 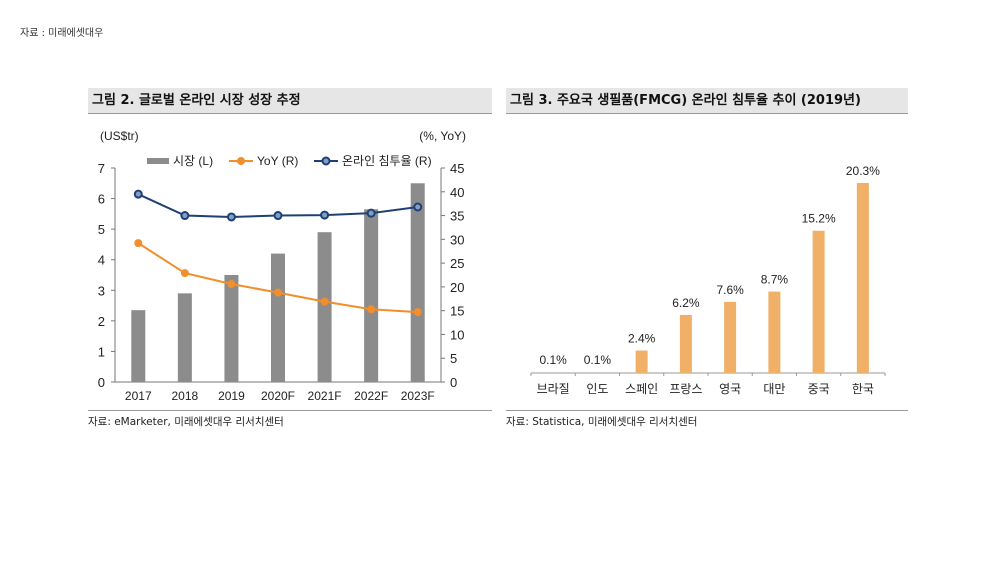 I want to click on legend-bar-swatch, so click(x=158, y=161).